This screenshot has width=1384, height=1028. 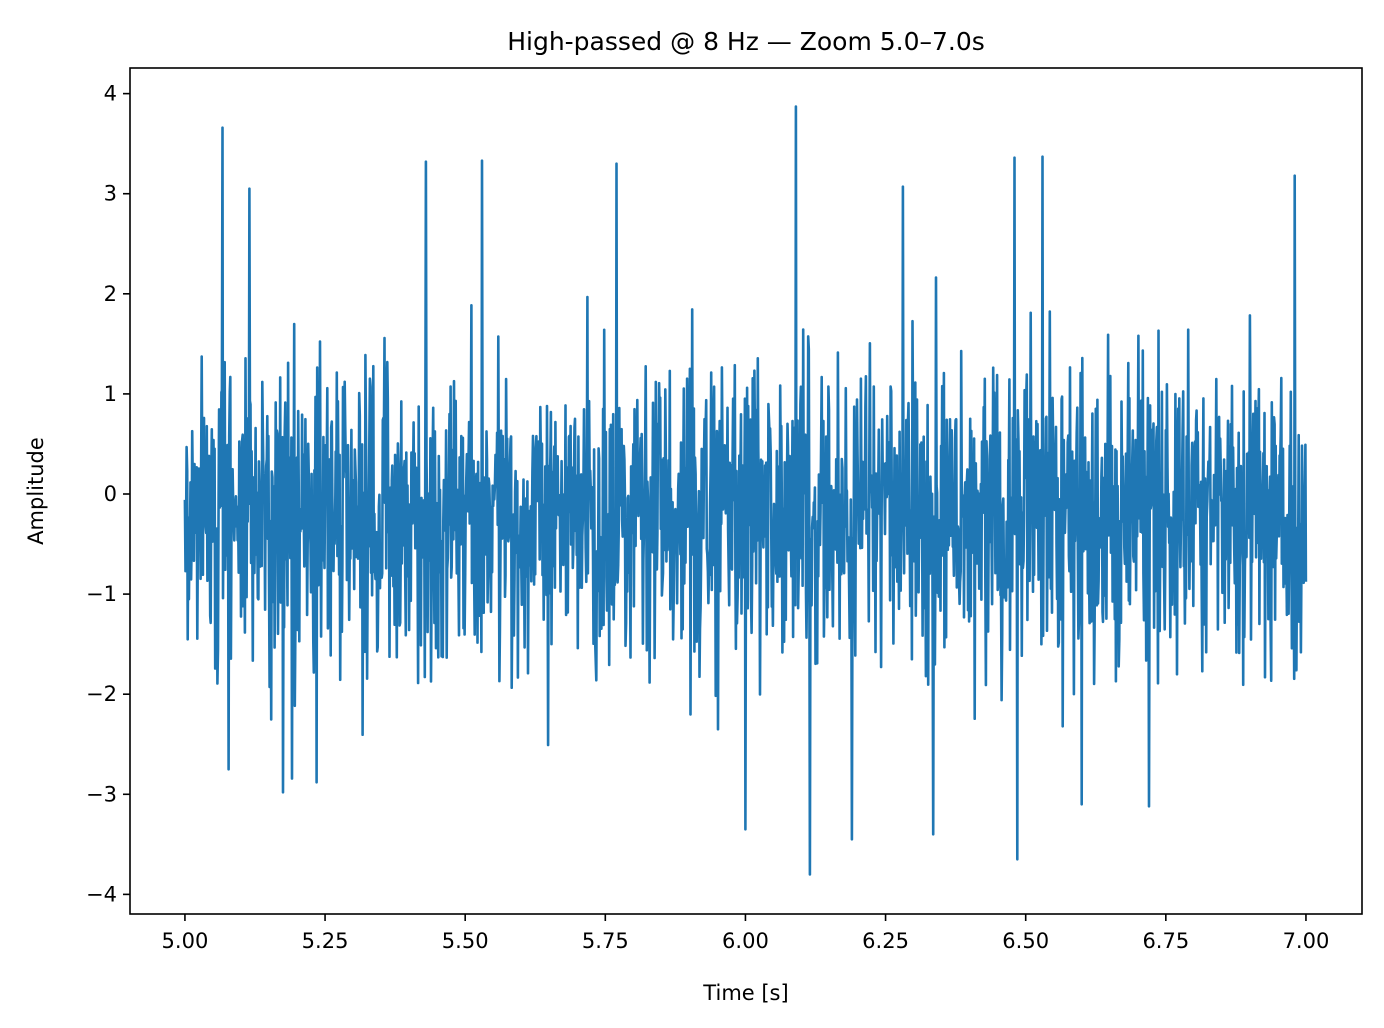 What do you see at coordinates (746, 41) in the screenshot?
I see `chart-title: High-passed @ 8 Hz — Zoom 5.0–7.0s` at bounding box center [746, 41].